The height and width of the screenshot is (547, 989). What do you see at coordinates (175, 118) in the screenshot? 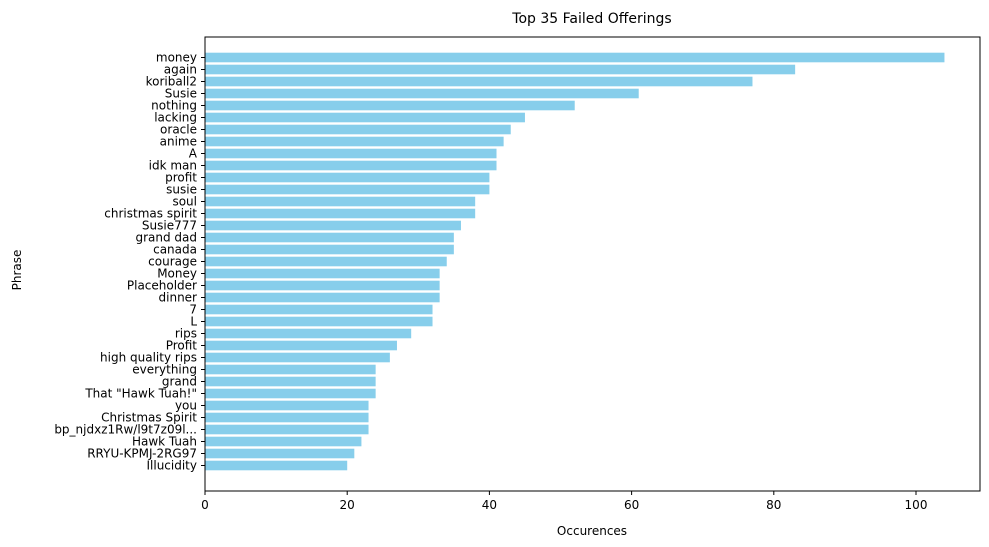
I see `y-tick-label: lacking` at bounding box center [175, 118].